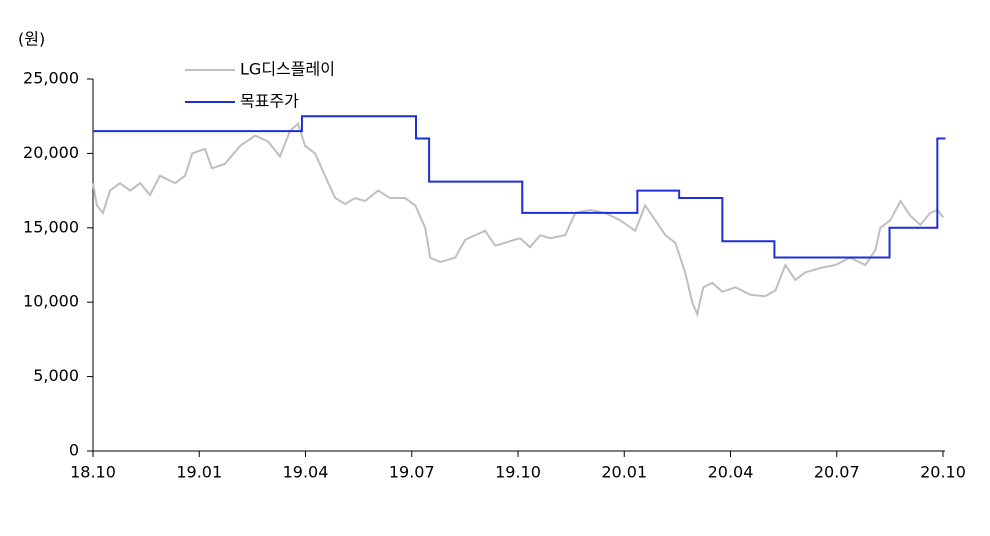 The height and width of the screenshot is (536, 990). I want to click on legend-label: 목표주가, so click(269, 101).